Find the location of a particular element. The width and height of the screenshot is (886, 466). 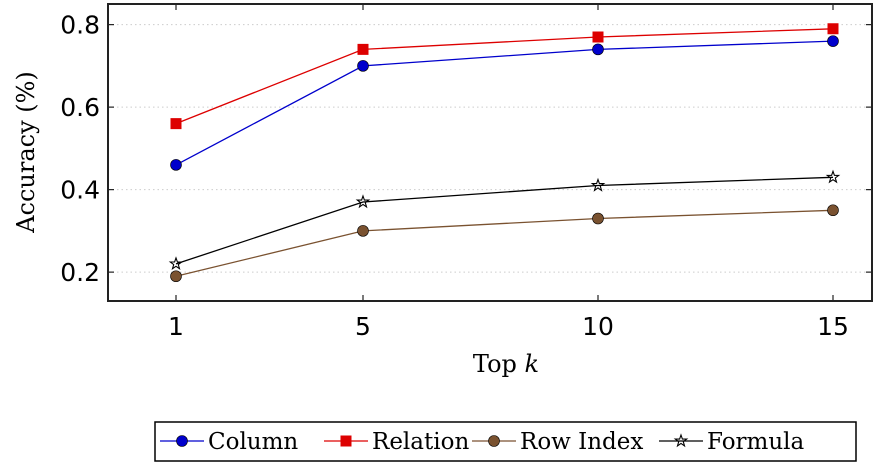

y-tick-label: 0.2 is located at coordinates (80, 272).